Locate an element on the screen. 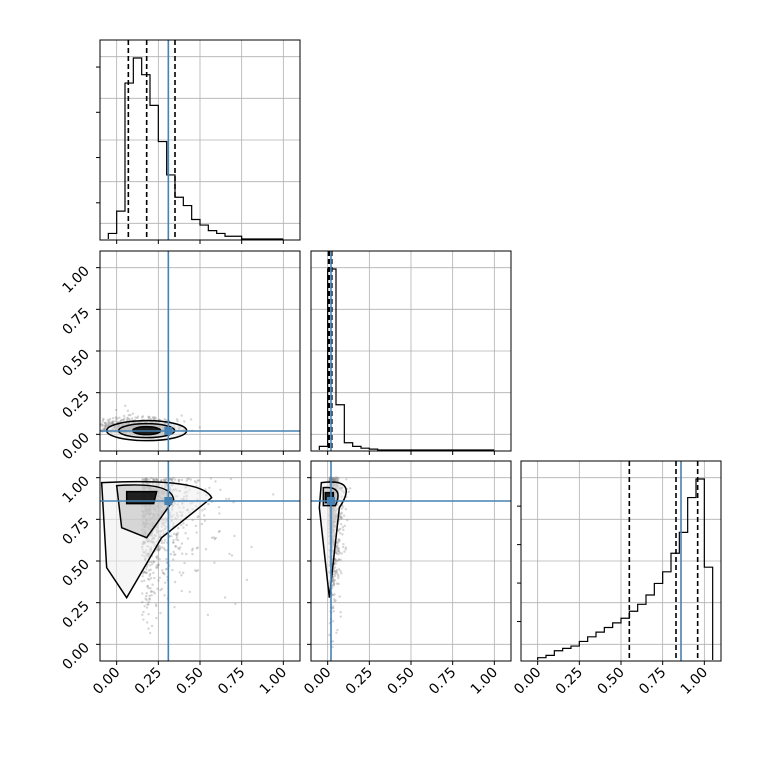  x-tick-label: 0.50 is located at coordinates (400, 681).